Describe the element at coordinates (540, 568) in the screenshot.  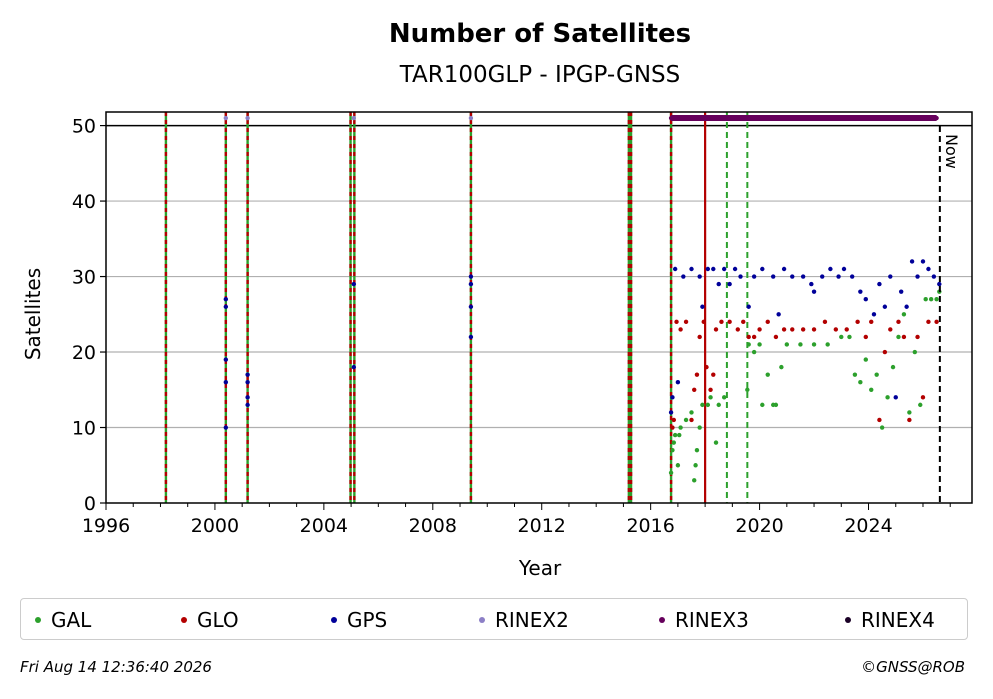
I see `x-axis-label: Year` at that location.